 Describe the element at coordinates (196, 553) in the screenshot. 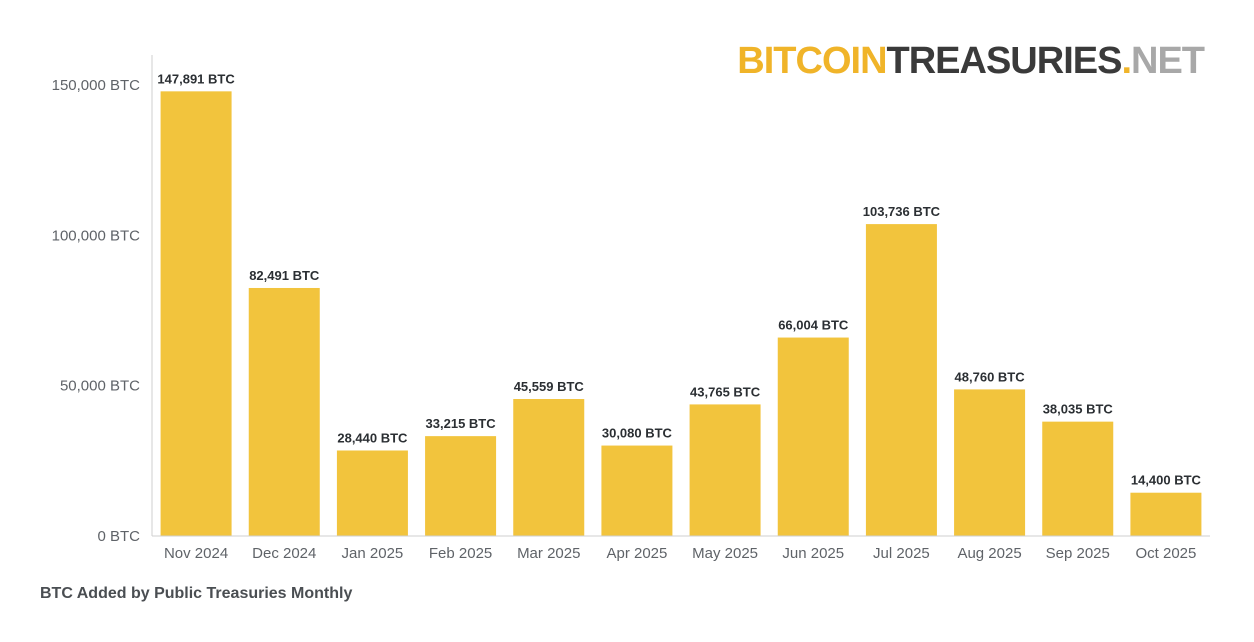

I see `x-tick-label: Nov 2024` at that location.